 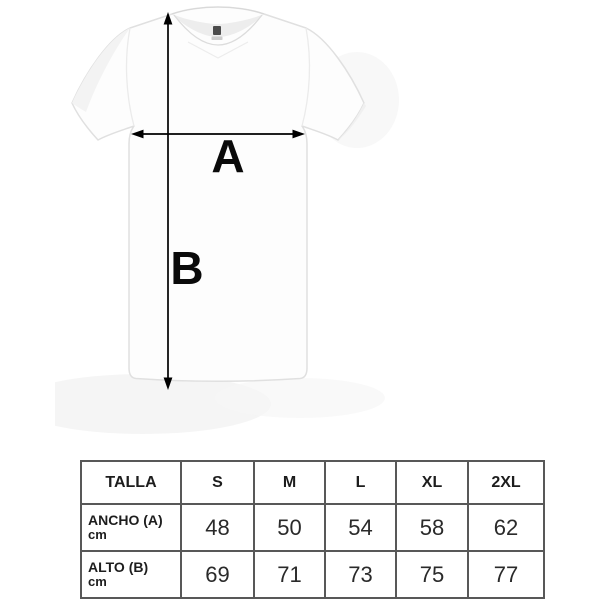 What do you see at coordinates (360, 482) in the screenshot?
I see `header-cell-l: L` at bounding box center [360, 482].